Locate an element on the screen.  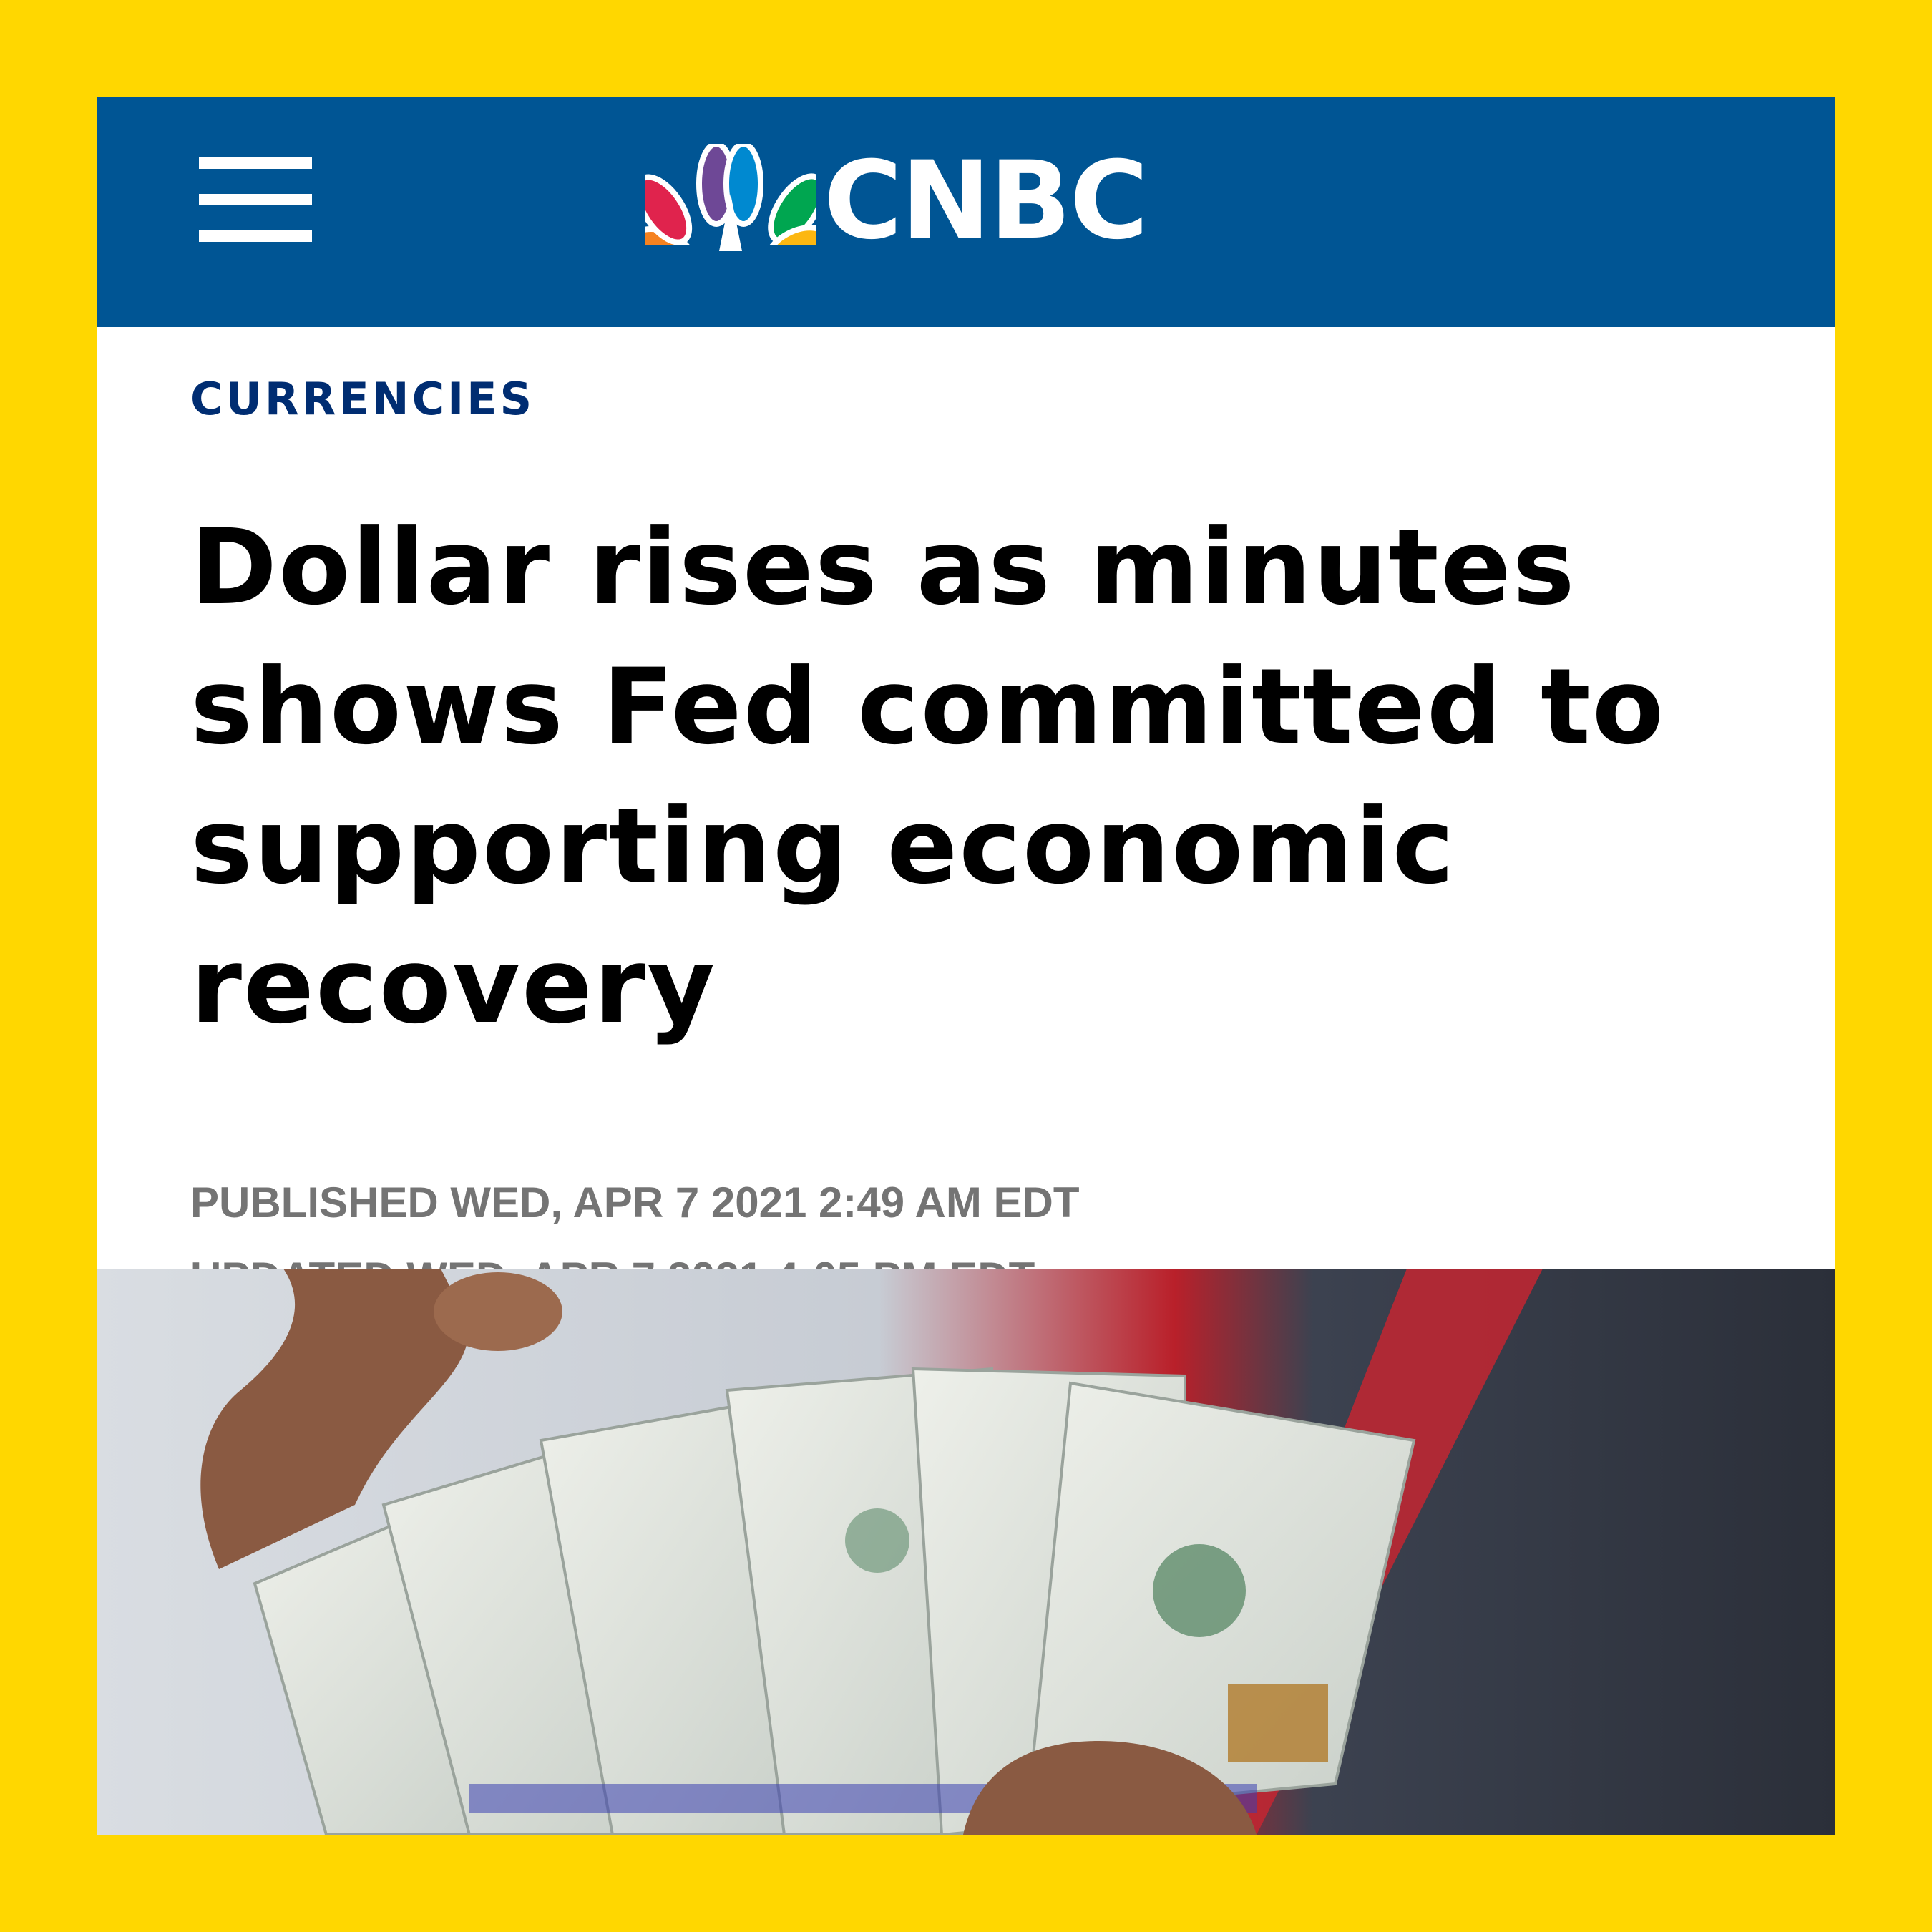
section-label: CURRENCIES is located at coordinates (362, 399).